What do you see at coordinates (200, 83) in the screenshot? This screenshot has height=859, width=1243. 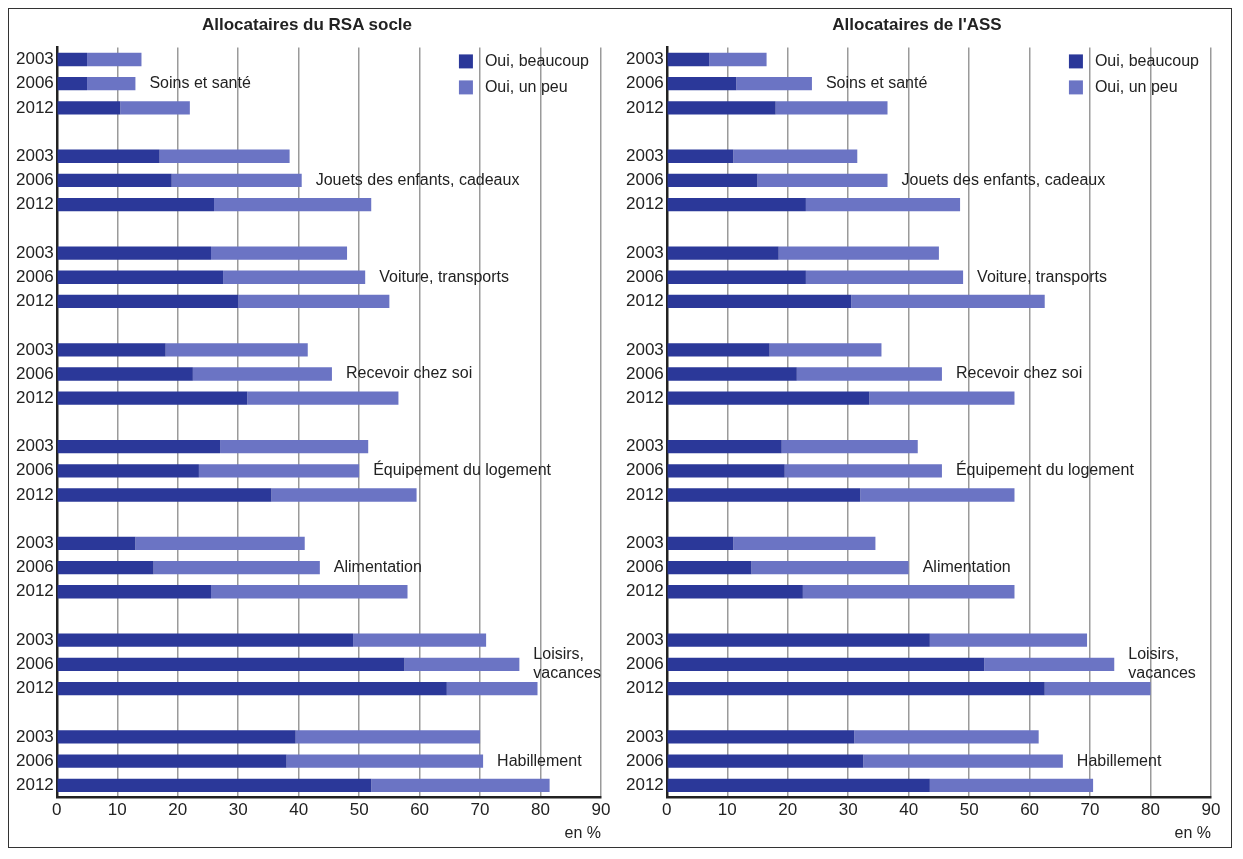 I see `annotation: Soins et santé` at bounding box center [200, 83].